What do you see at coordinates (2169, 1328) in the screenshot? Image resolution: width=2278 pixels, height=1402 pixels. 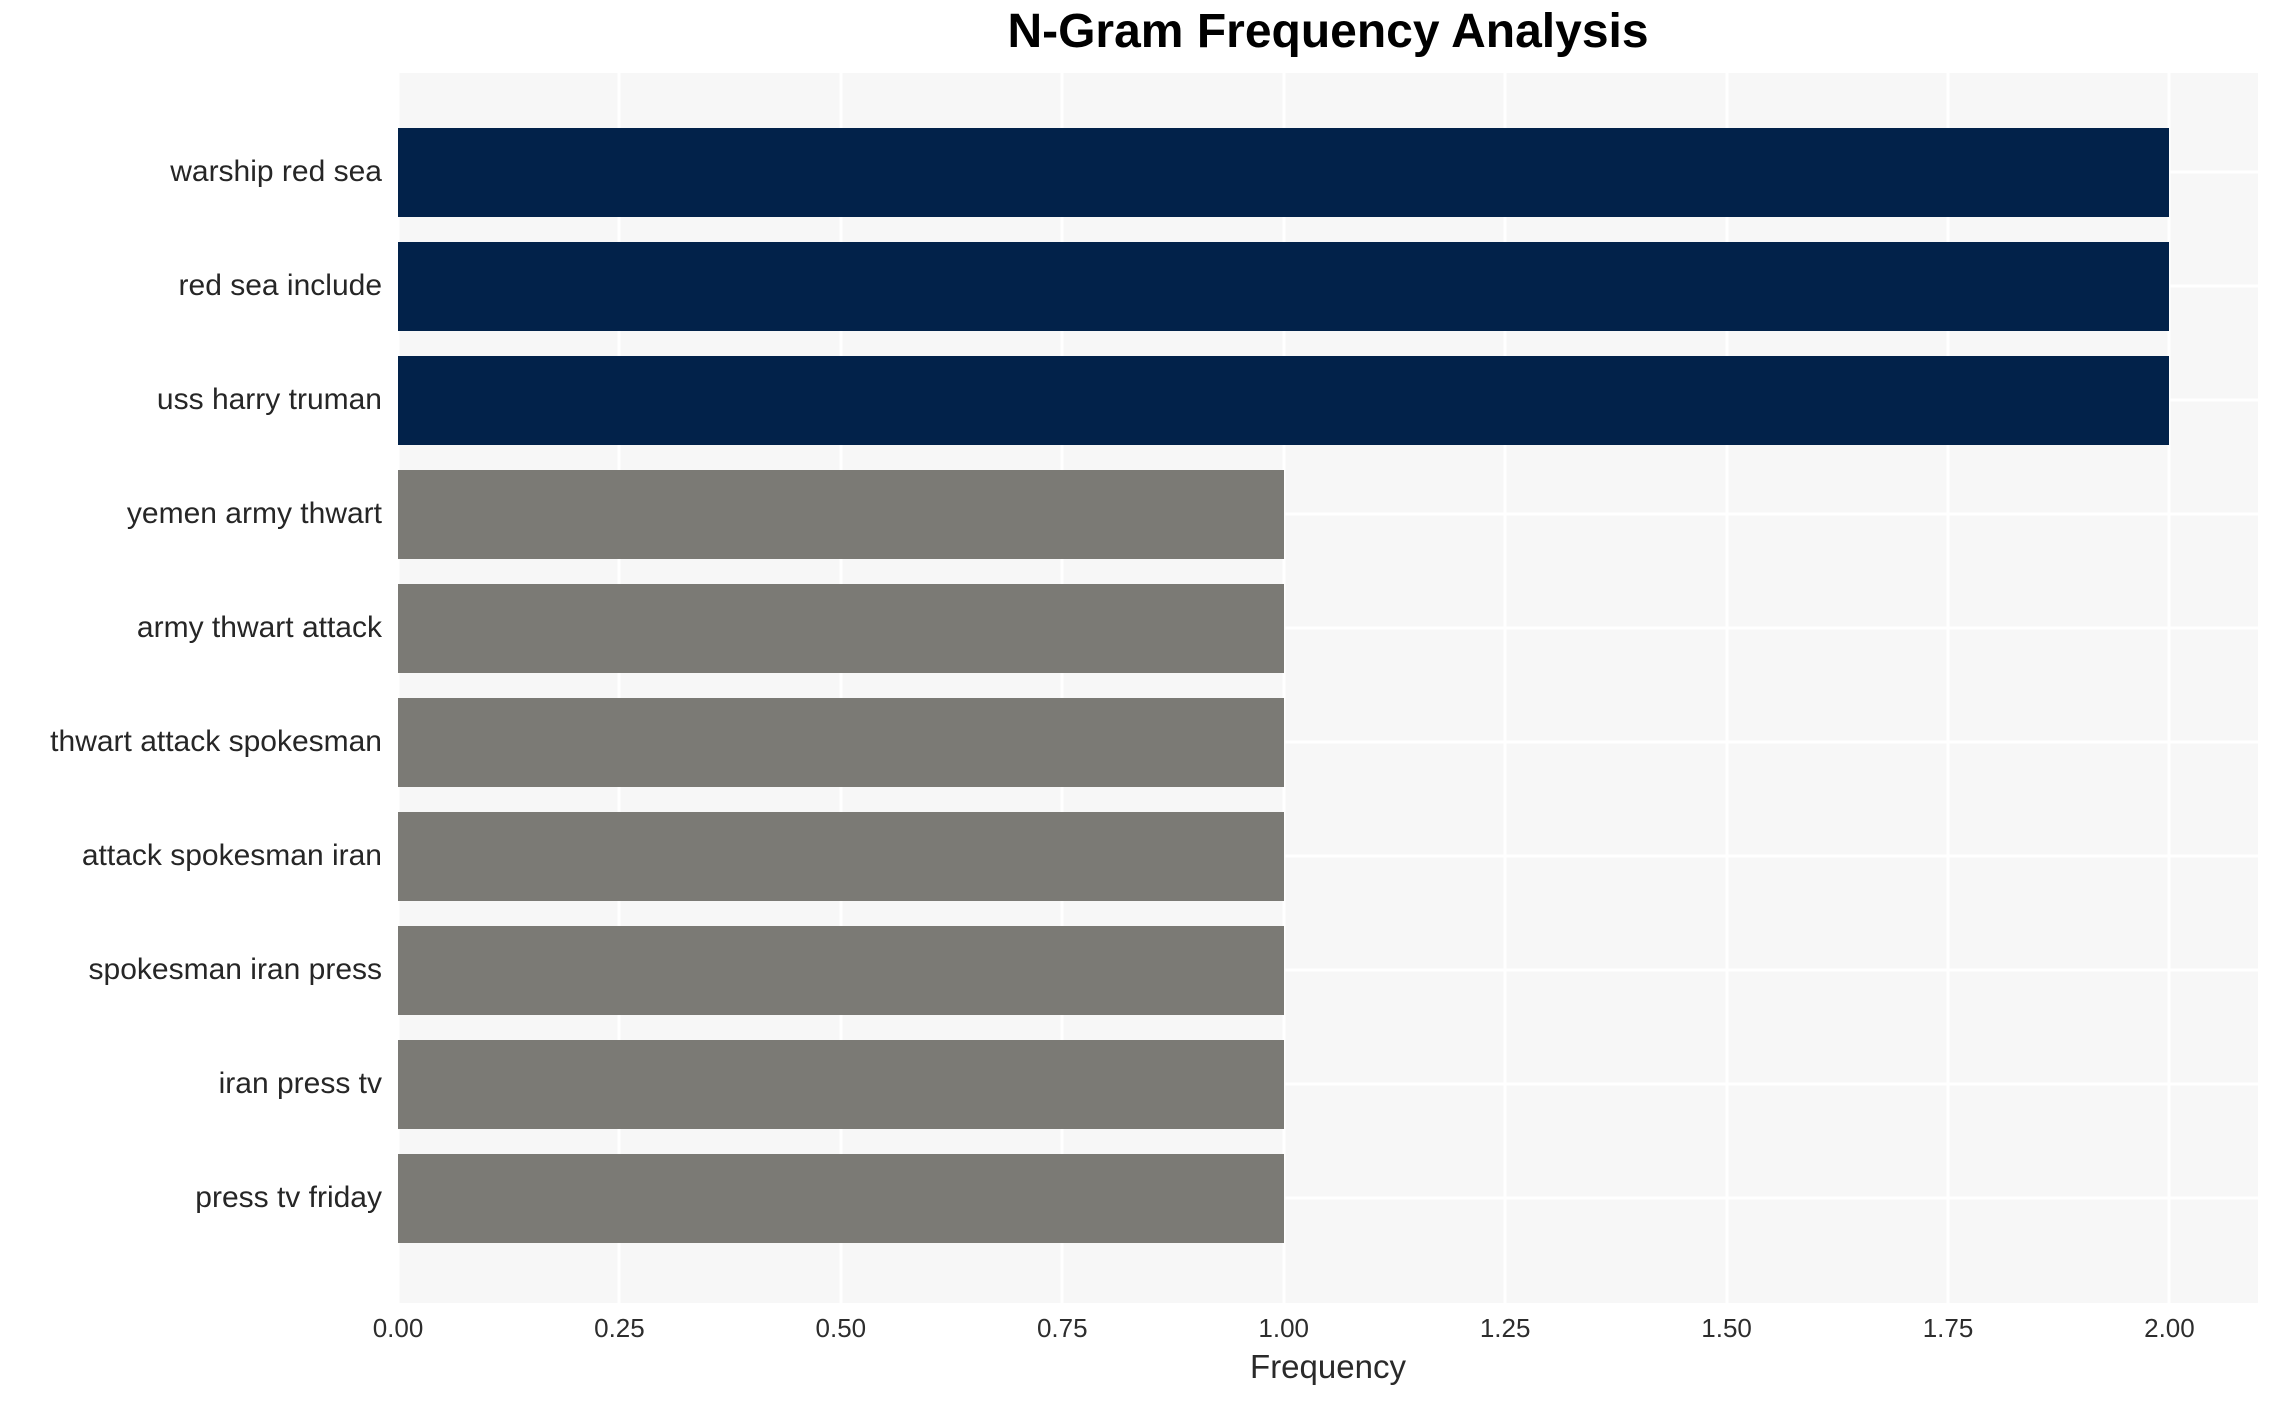 I see `x-tick-label: 2.00` at bounding box center [2169, 1328].